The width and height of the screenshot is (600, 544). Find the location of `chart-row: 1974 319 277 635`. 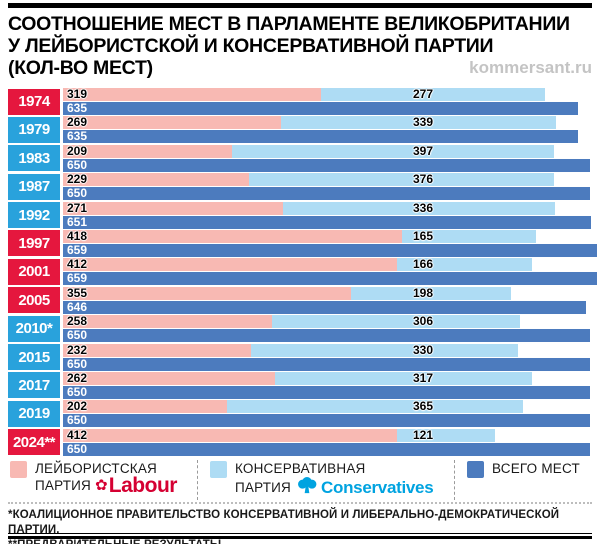

chart-row: 1974 319 277 635 is located at coordinates (300, 101).